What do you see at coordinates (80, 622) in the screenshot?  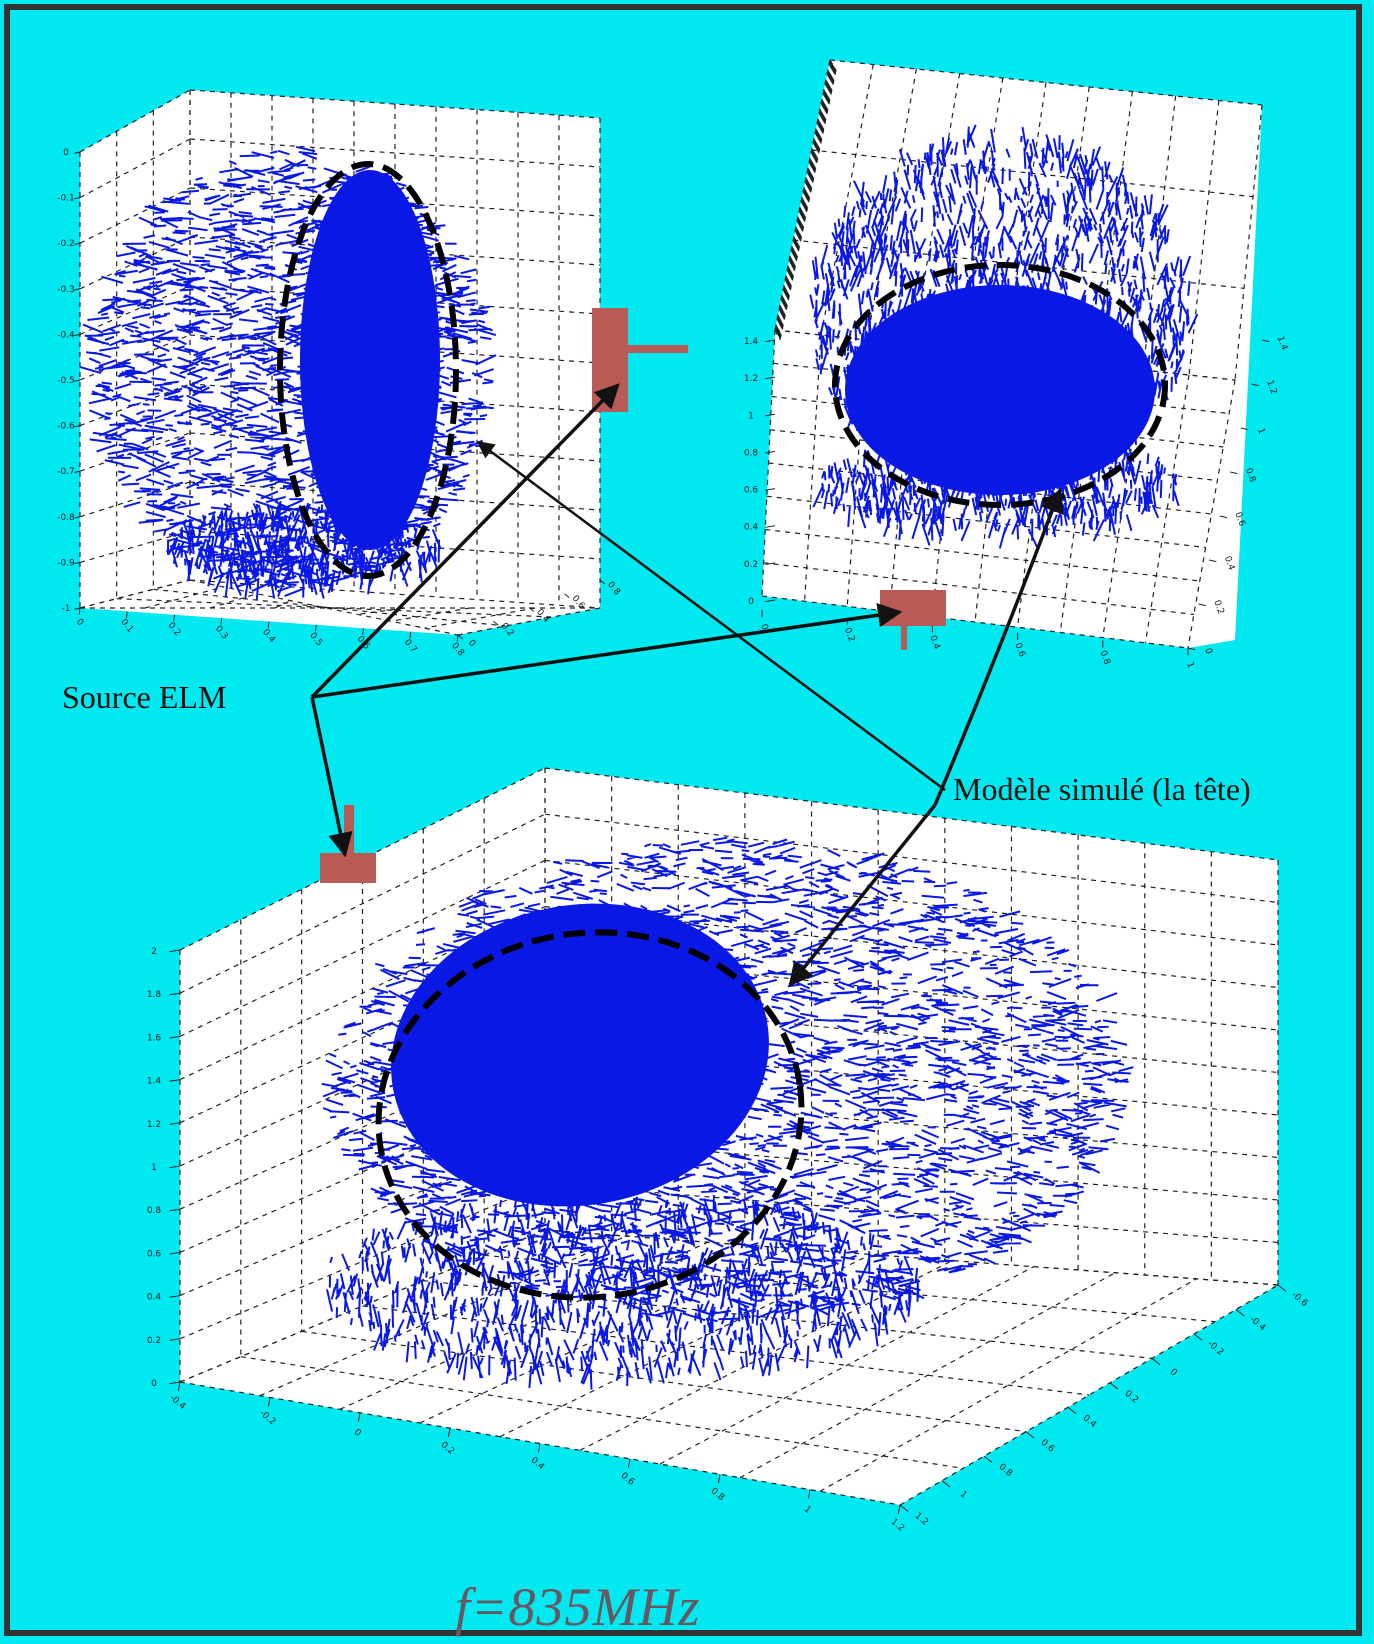 I see `tl-x-tick-label: 0` at bounding box center [80, 622].